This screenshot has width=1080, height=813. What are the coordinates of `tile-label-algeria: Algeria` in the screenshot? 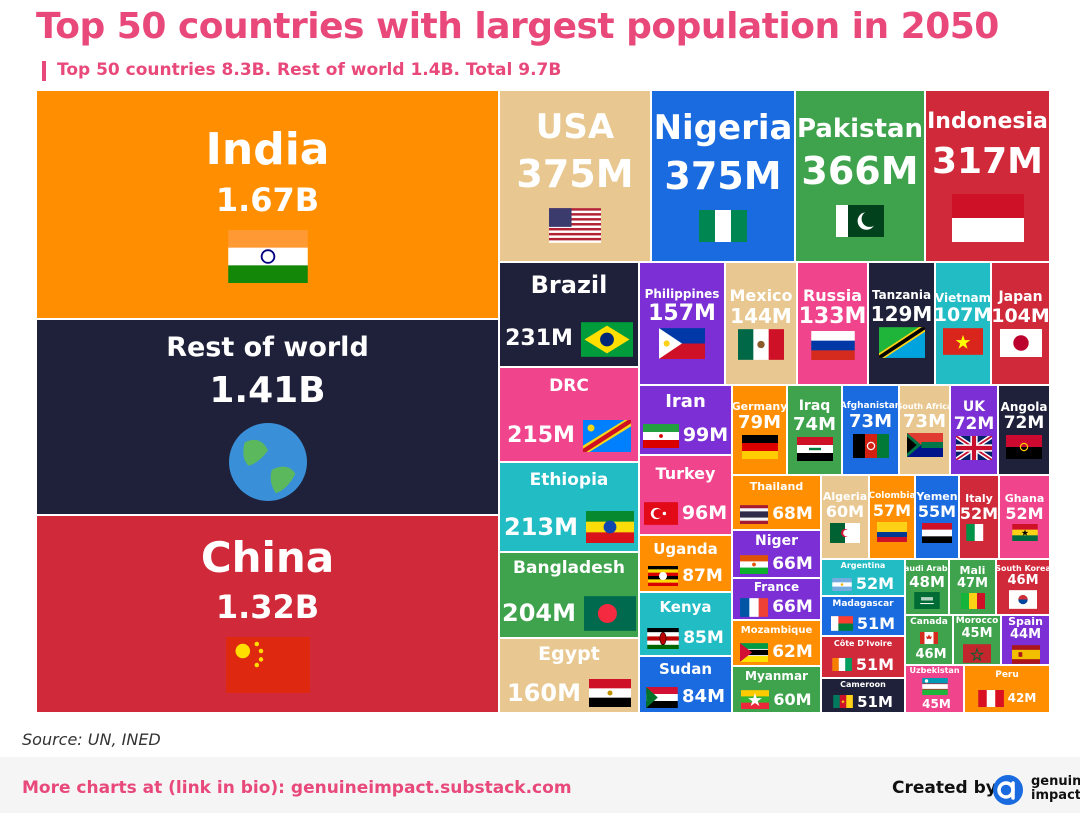 It's located at (845, 497).